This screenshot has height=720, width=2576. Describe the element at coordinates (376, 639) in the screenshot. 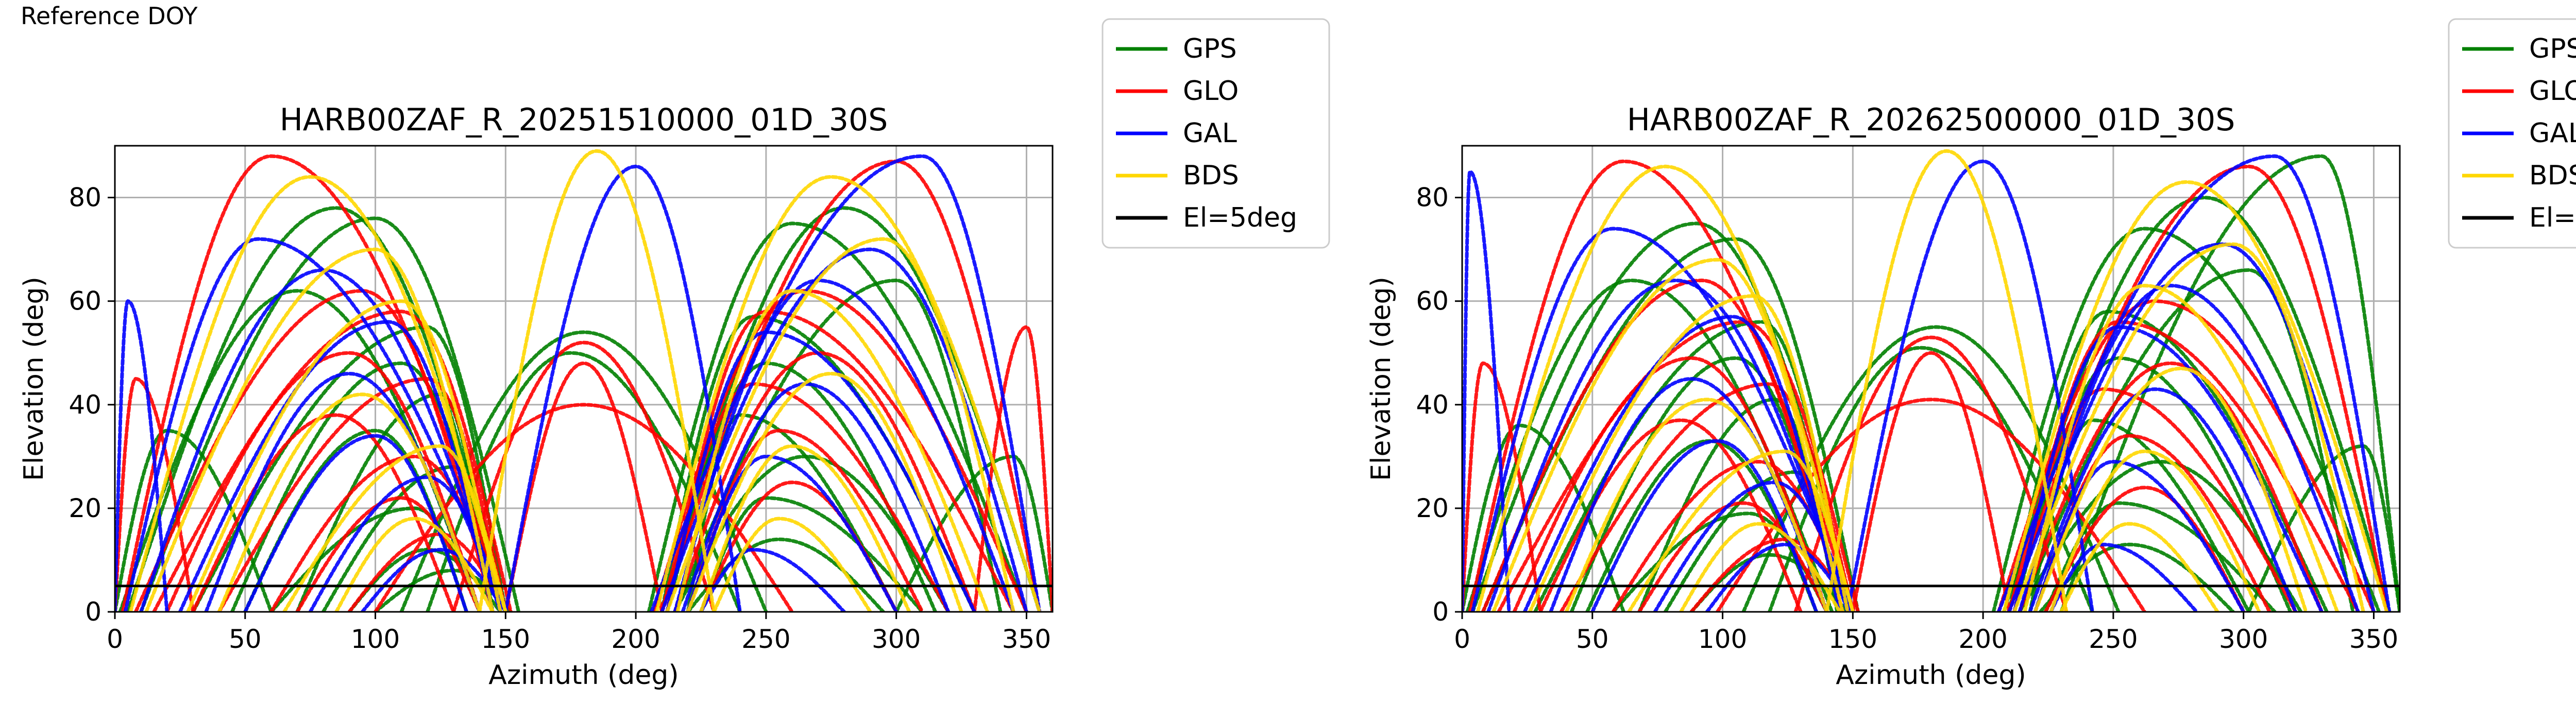

I see `x-tick-label: 100` at that location.